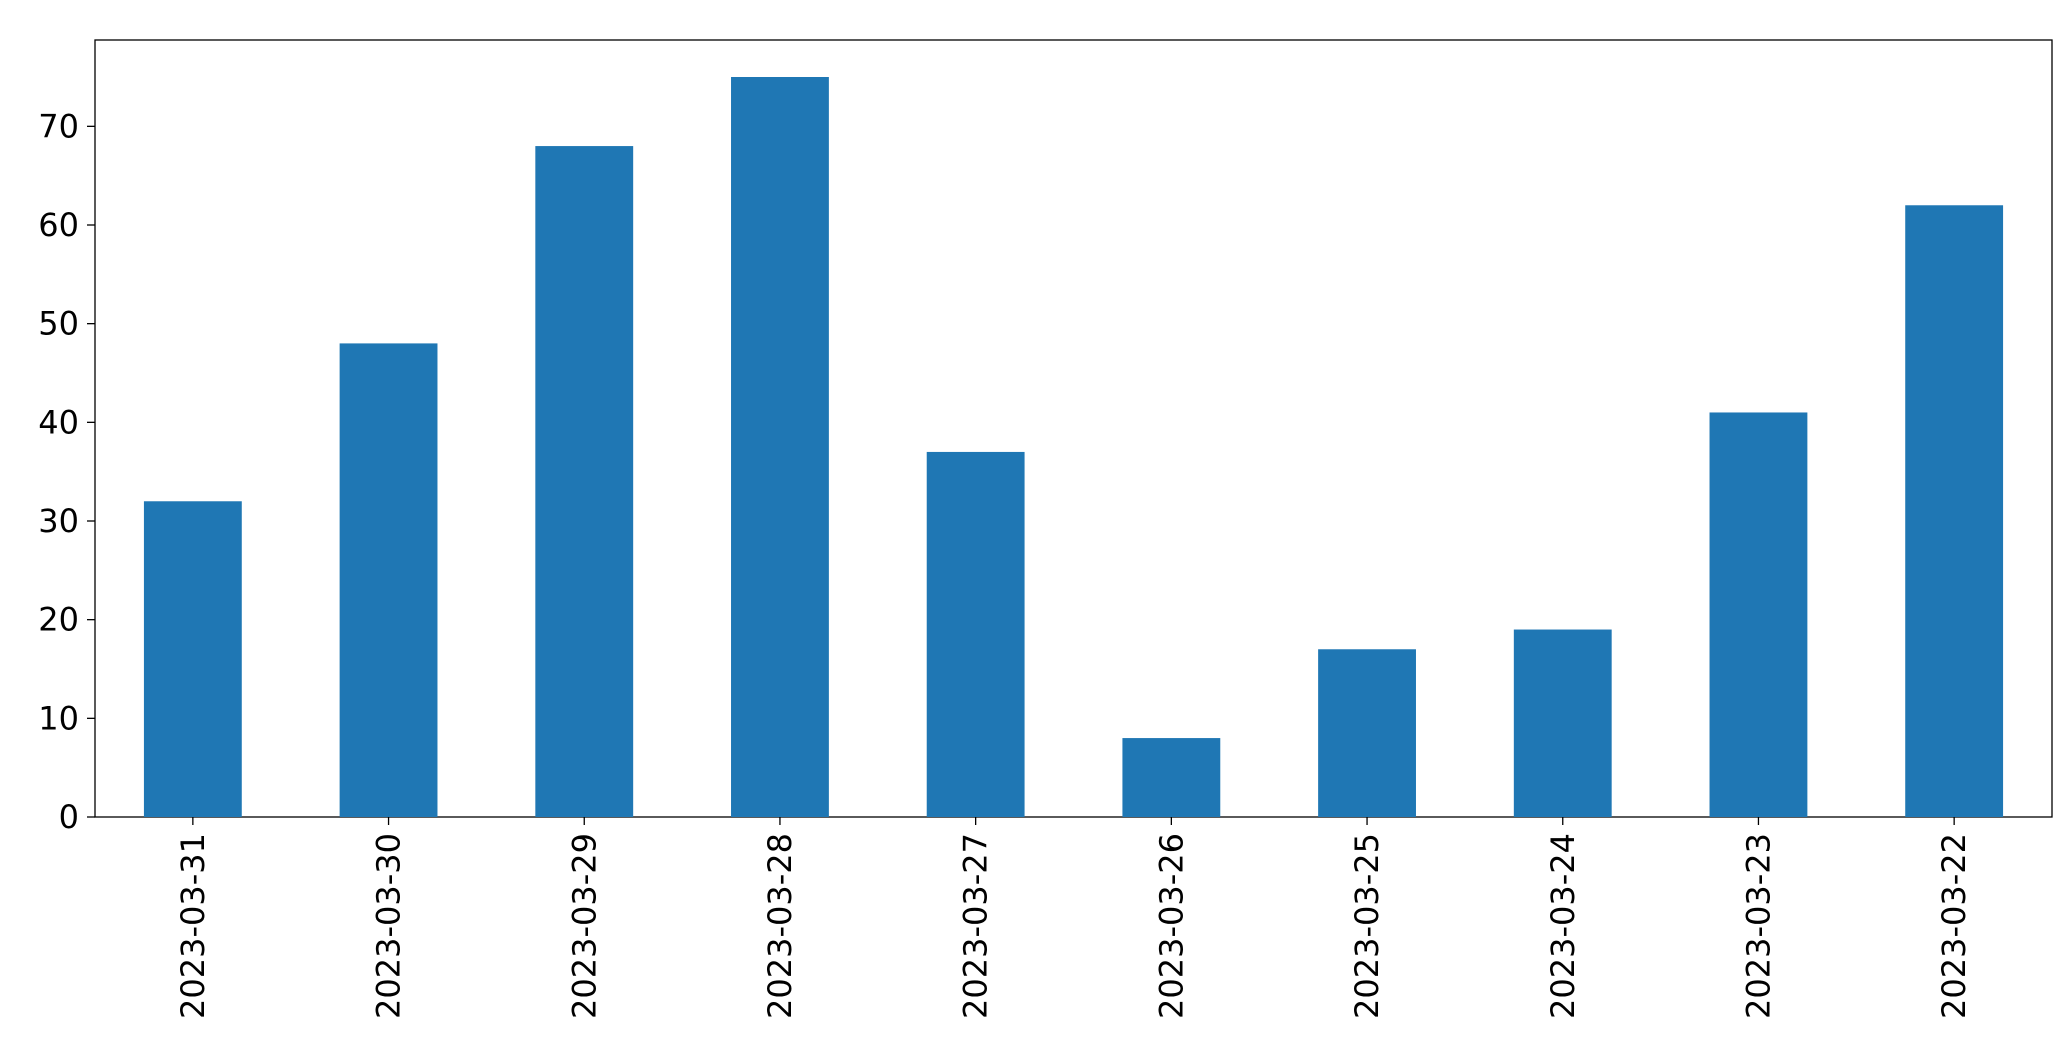  I want to click on y-tick-label: 60, so click(58, 225).